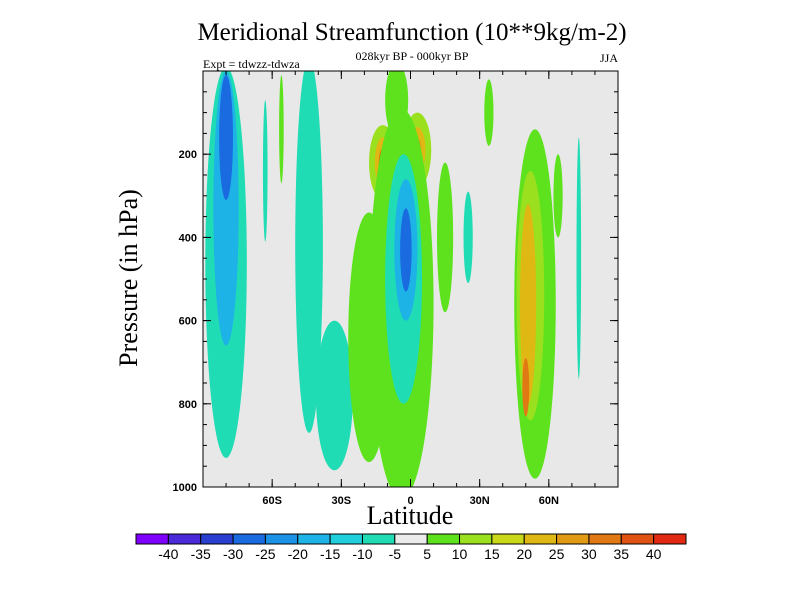  I want to click on colorbar-label: -25, so click(265, 554).